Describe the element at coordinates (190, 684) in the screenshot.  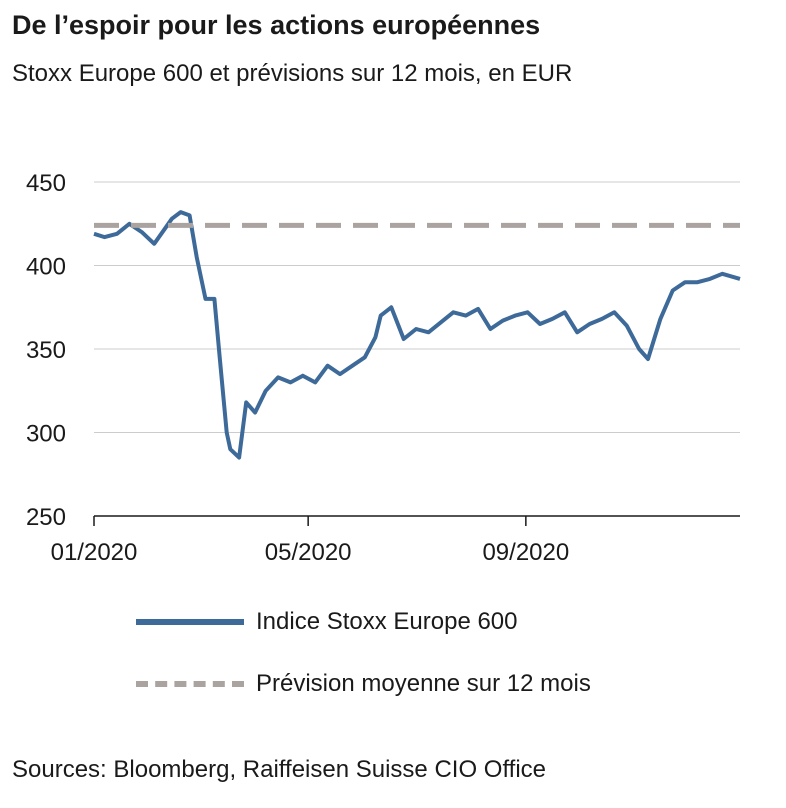
I see `legend-swatch-dashed` at that location.